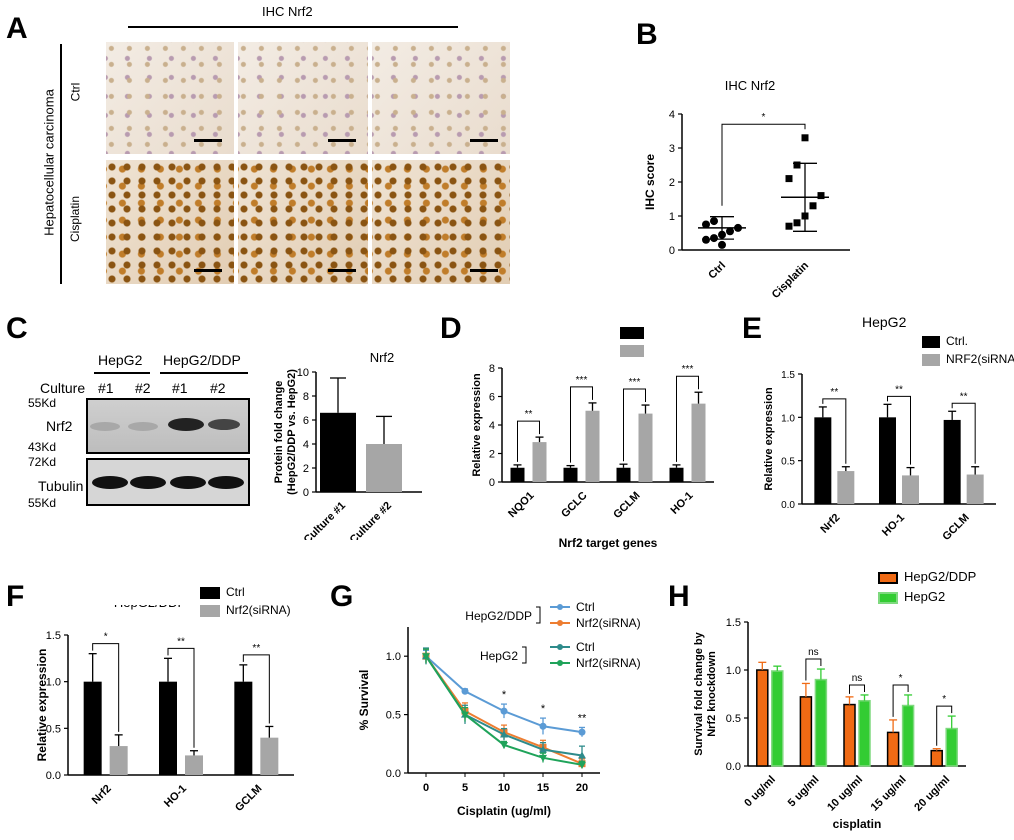 The height and width of the screenshot is (840, 1014). I want to click on chart-g-legend-marker, so click(560, 623).